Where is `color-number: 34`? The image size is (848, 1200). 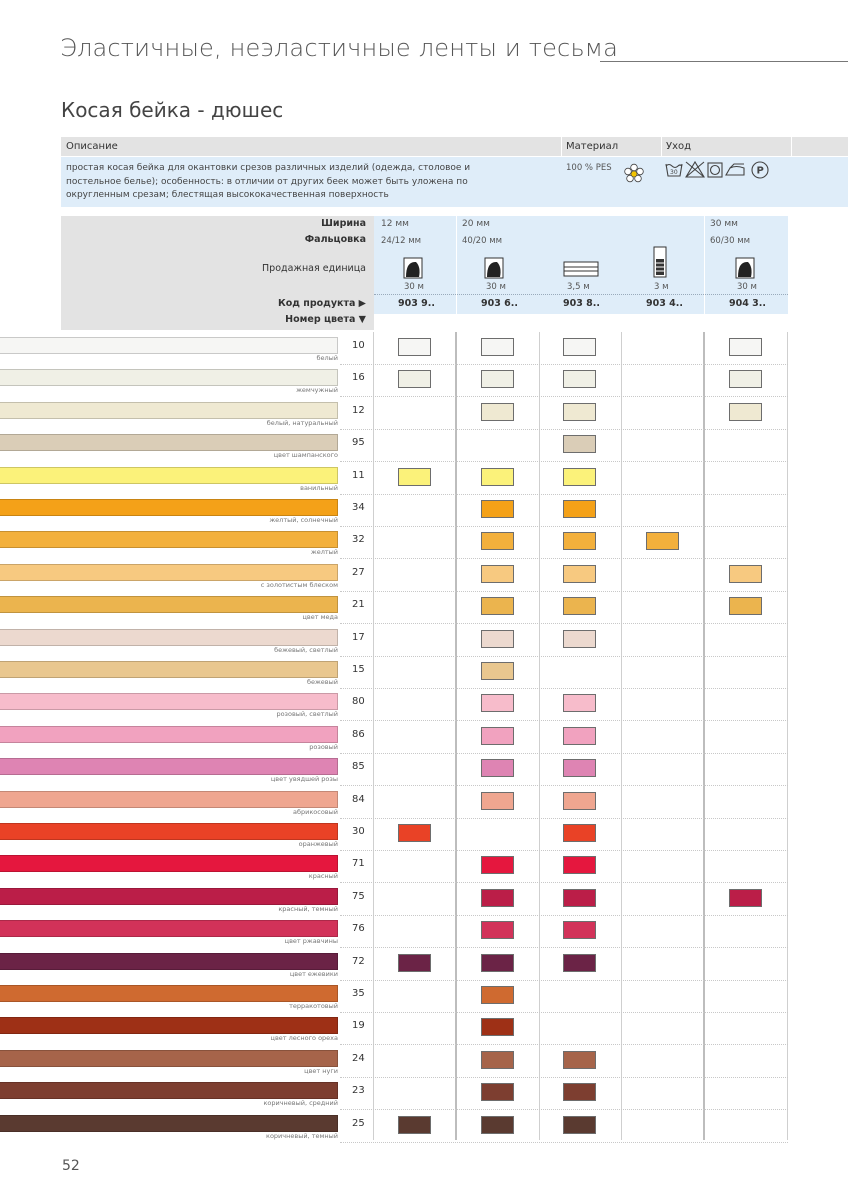
color-number: 34 is located at coordinates (358, 507).